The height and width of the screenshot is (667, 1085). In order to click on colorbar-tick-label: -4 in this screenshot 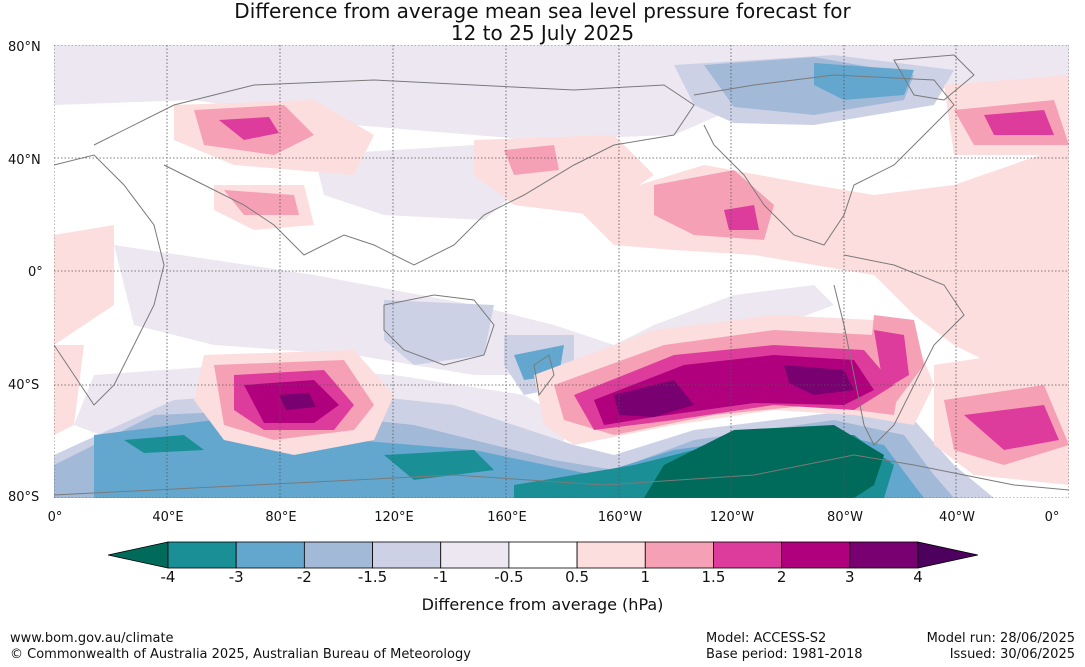, I will do `click(168, 577)`.